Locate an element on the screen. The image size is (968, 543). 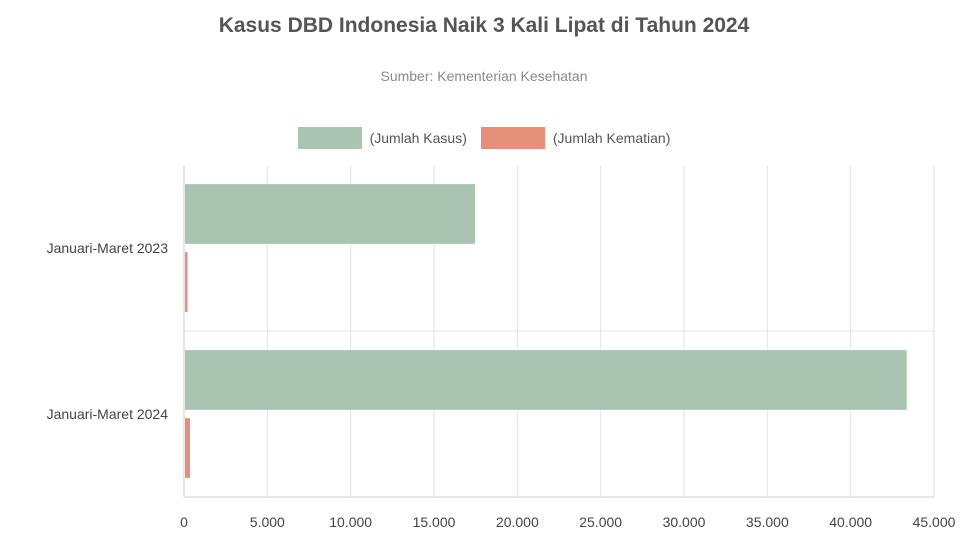
y-category-label: Januari-Maret 2023 is located at coordinates (108, 248).